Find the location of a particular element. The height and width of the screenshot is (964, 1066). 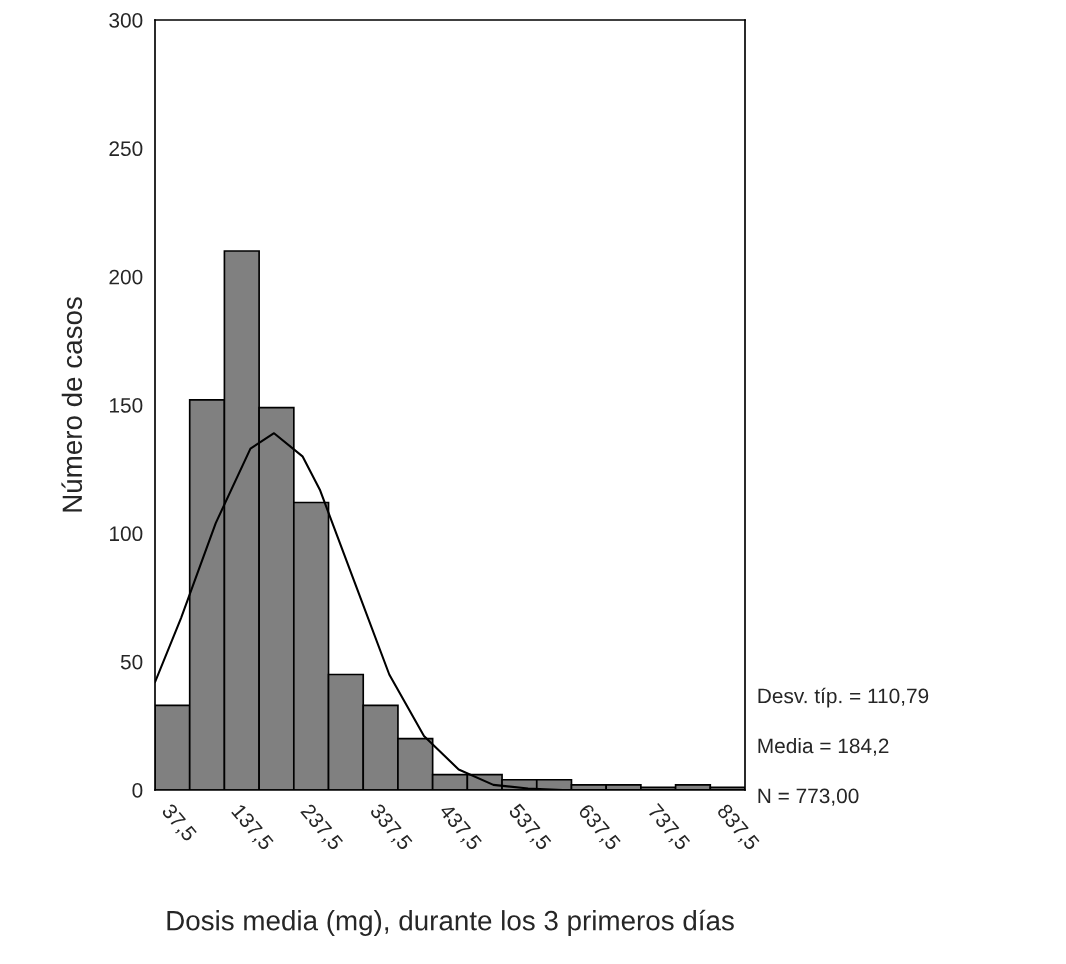

y-tick-label: 150 is located at coordinates (126, 405).